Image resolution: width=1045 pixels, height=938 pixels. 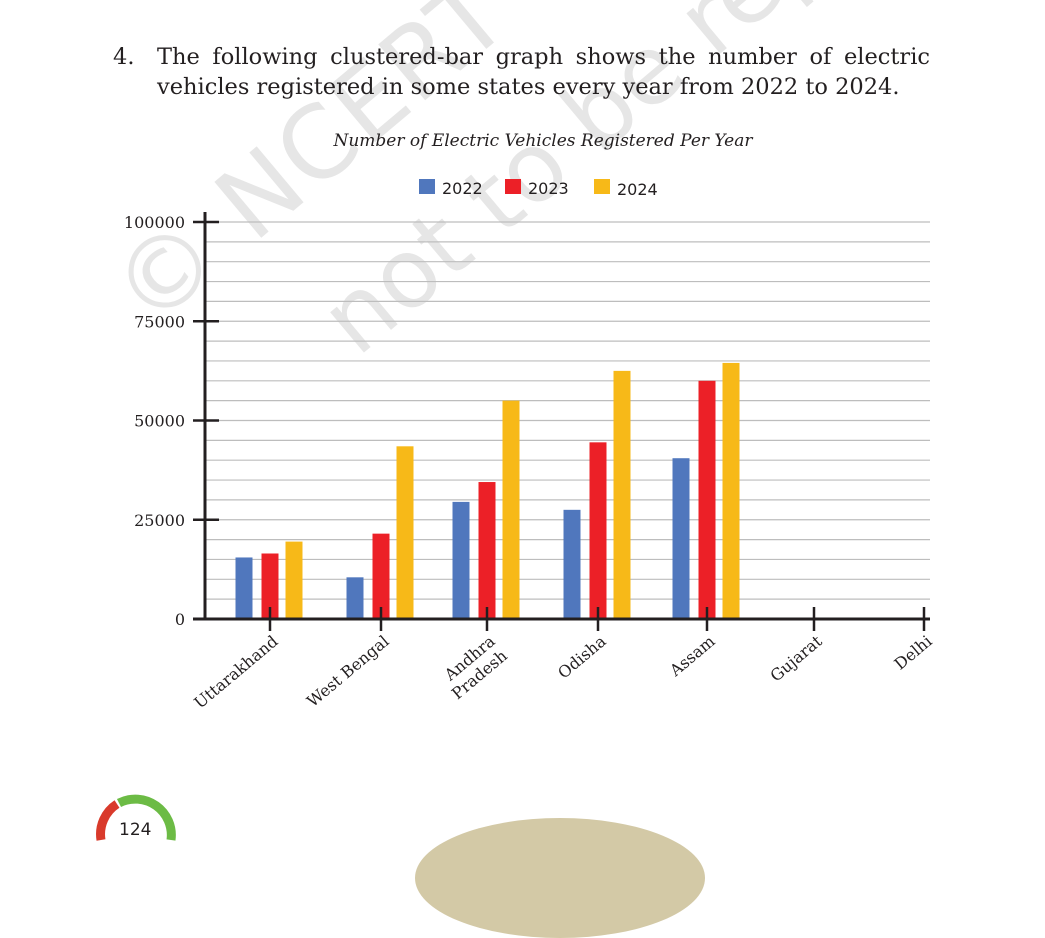 I want to click on bar-2022-west-bengal, so click(x=355, y=598).